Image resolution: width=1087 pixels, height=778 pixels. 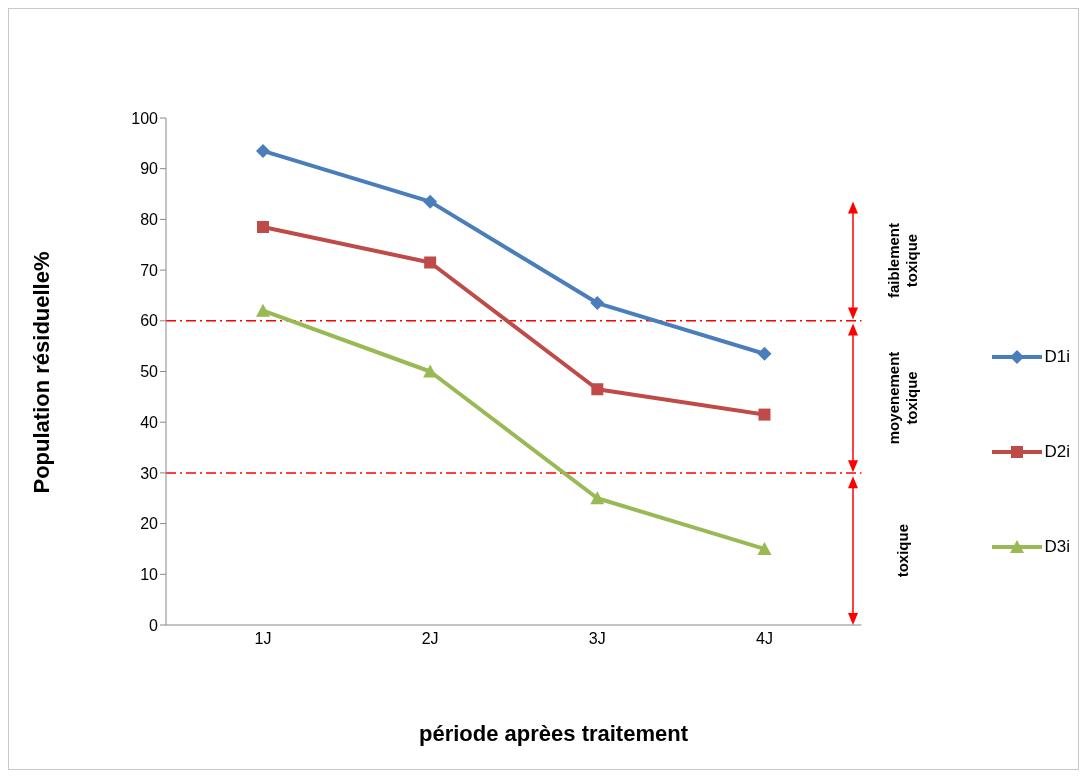 What do you see at coordinates (149, 473) in the screenshot?
I see `y-tick-label: 30` at bounding box center [149, 473].